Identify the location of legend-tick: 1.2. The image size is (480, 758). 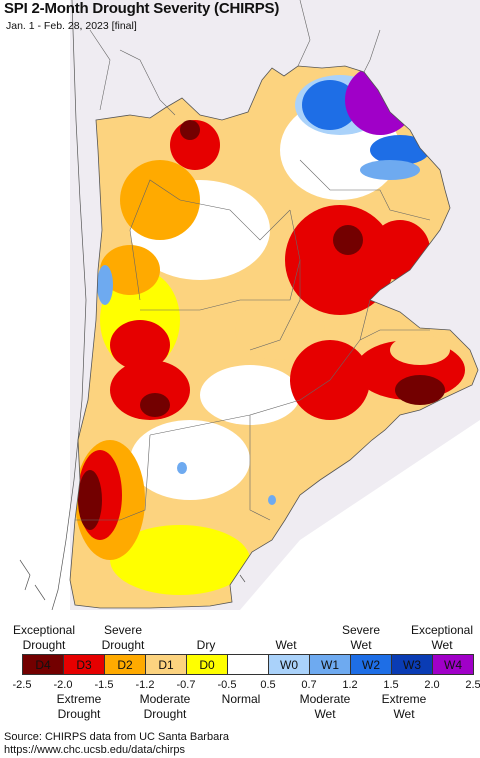
(350, 685).